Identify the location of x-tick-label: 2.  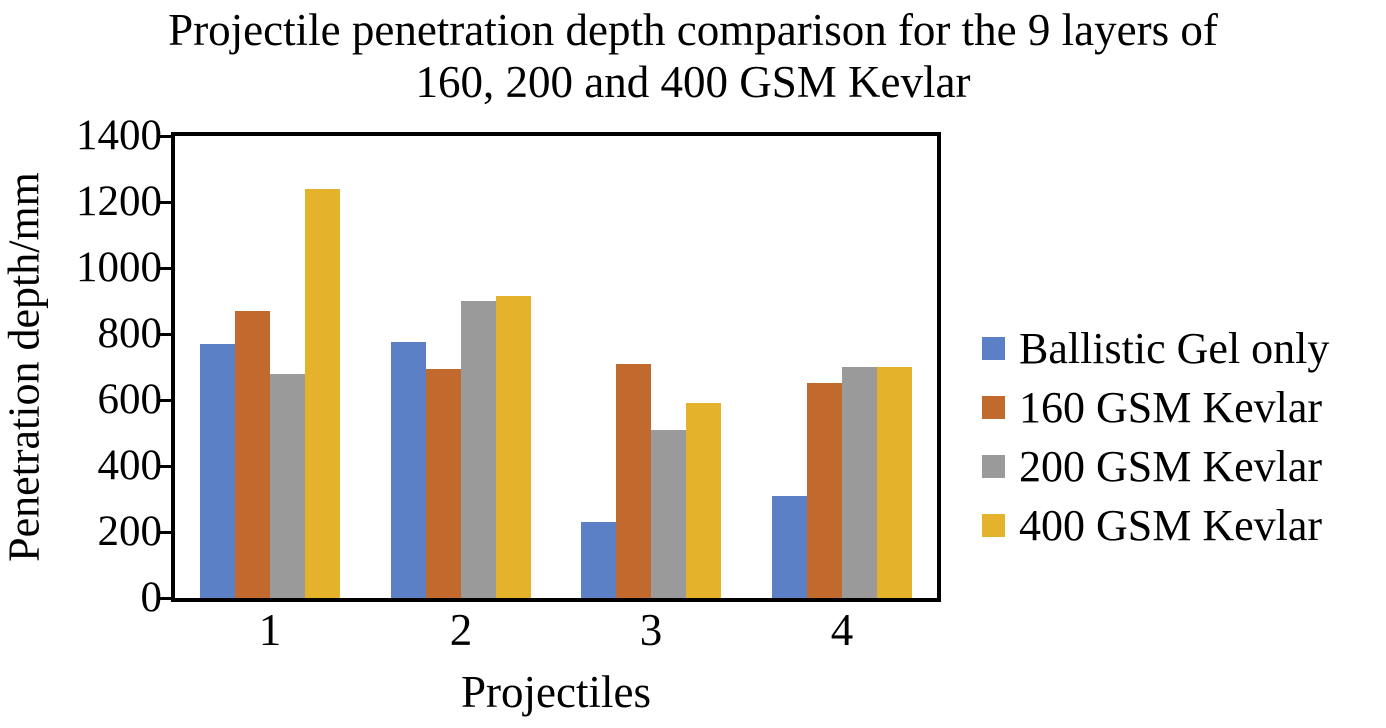
(461, 630).